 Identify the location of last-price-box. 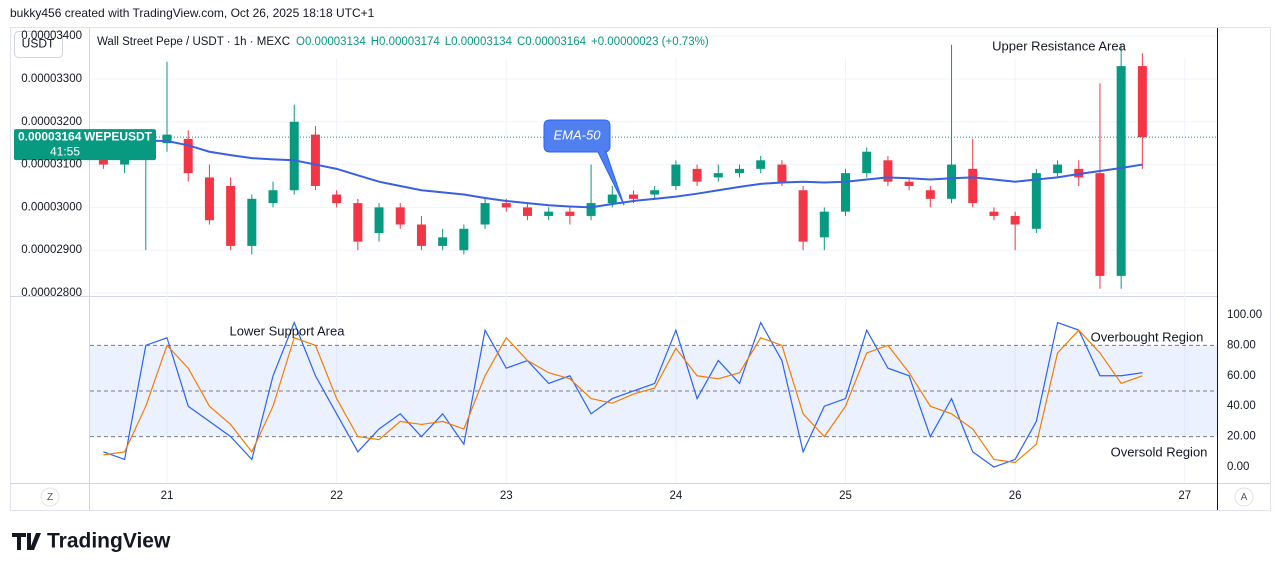
(85, 145).